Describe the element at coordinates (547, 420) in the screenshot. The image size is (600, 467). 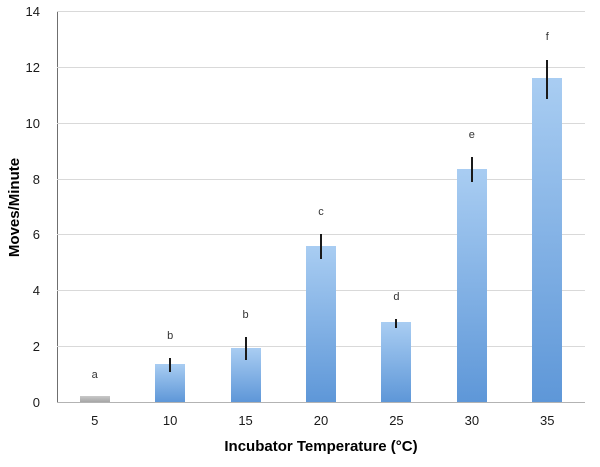
I see `x-tick-label: 35` at that location.